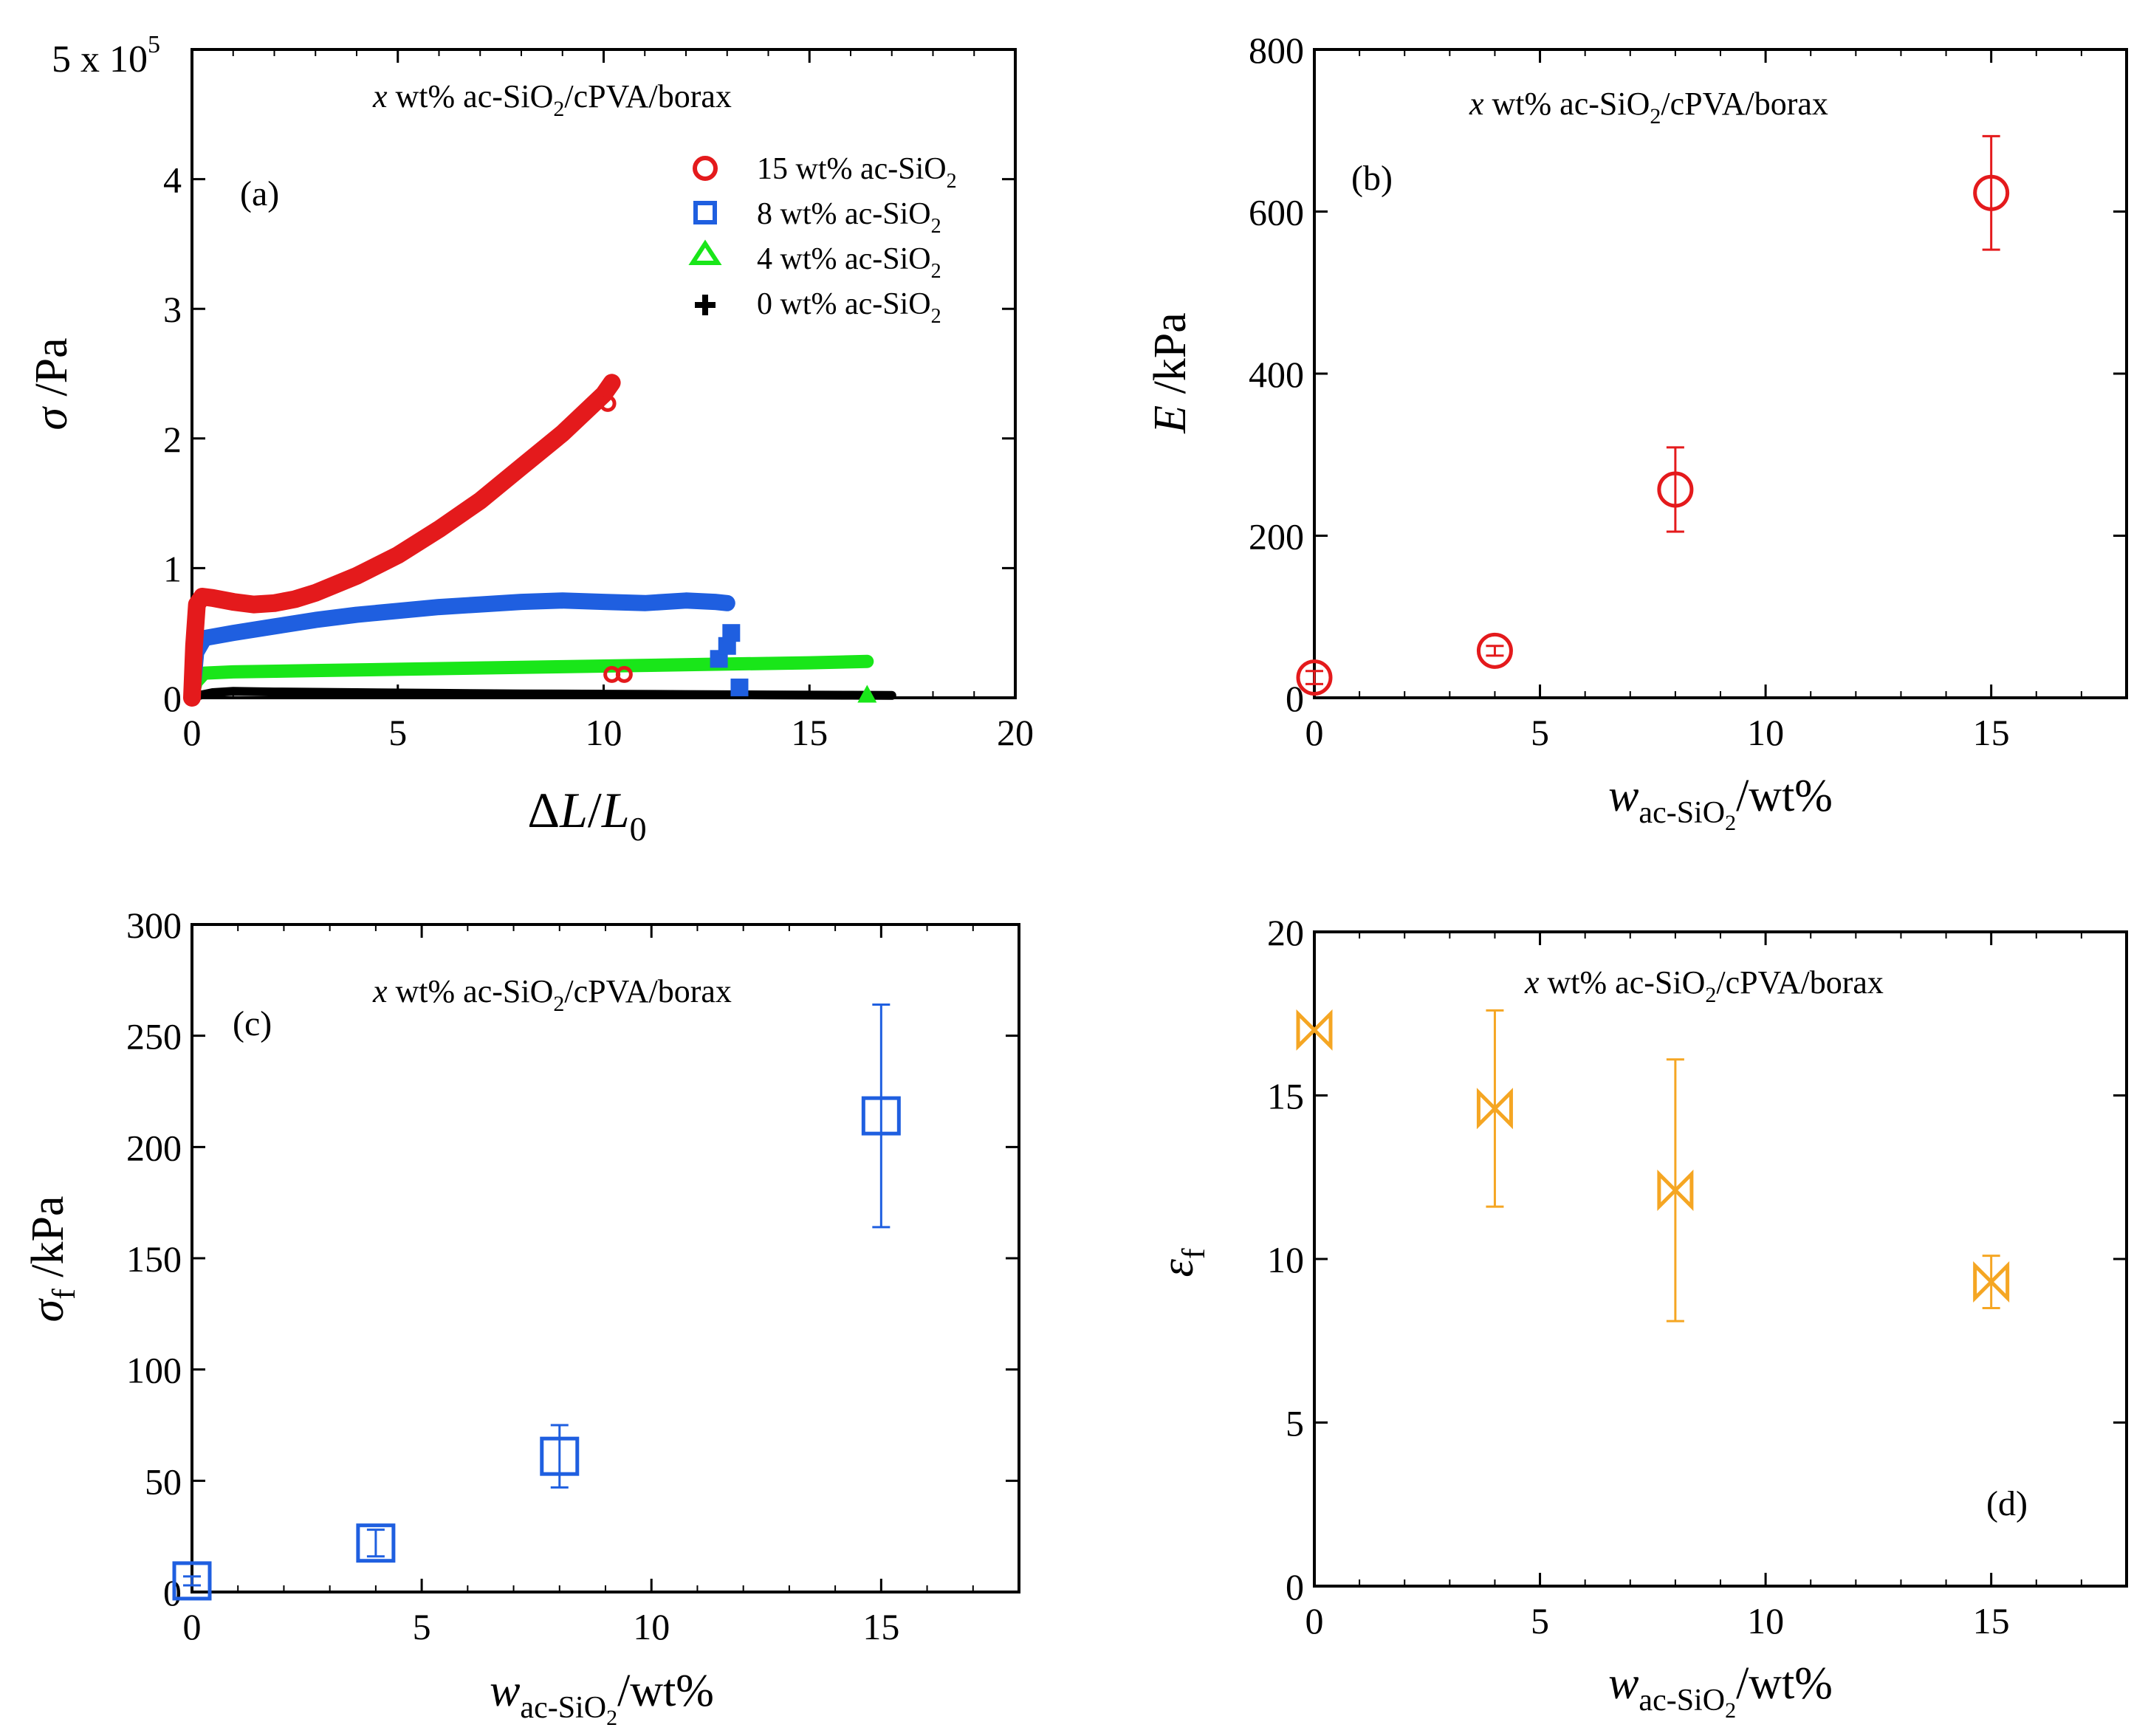 Image resolution: width=2148 pixels, height=1736 pixels. I want to click on legend-marker-circle, so click(705, 168).